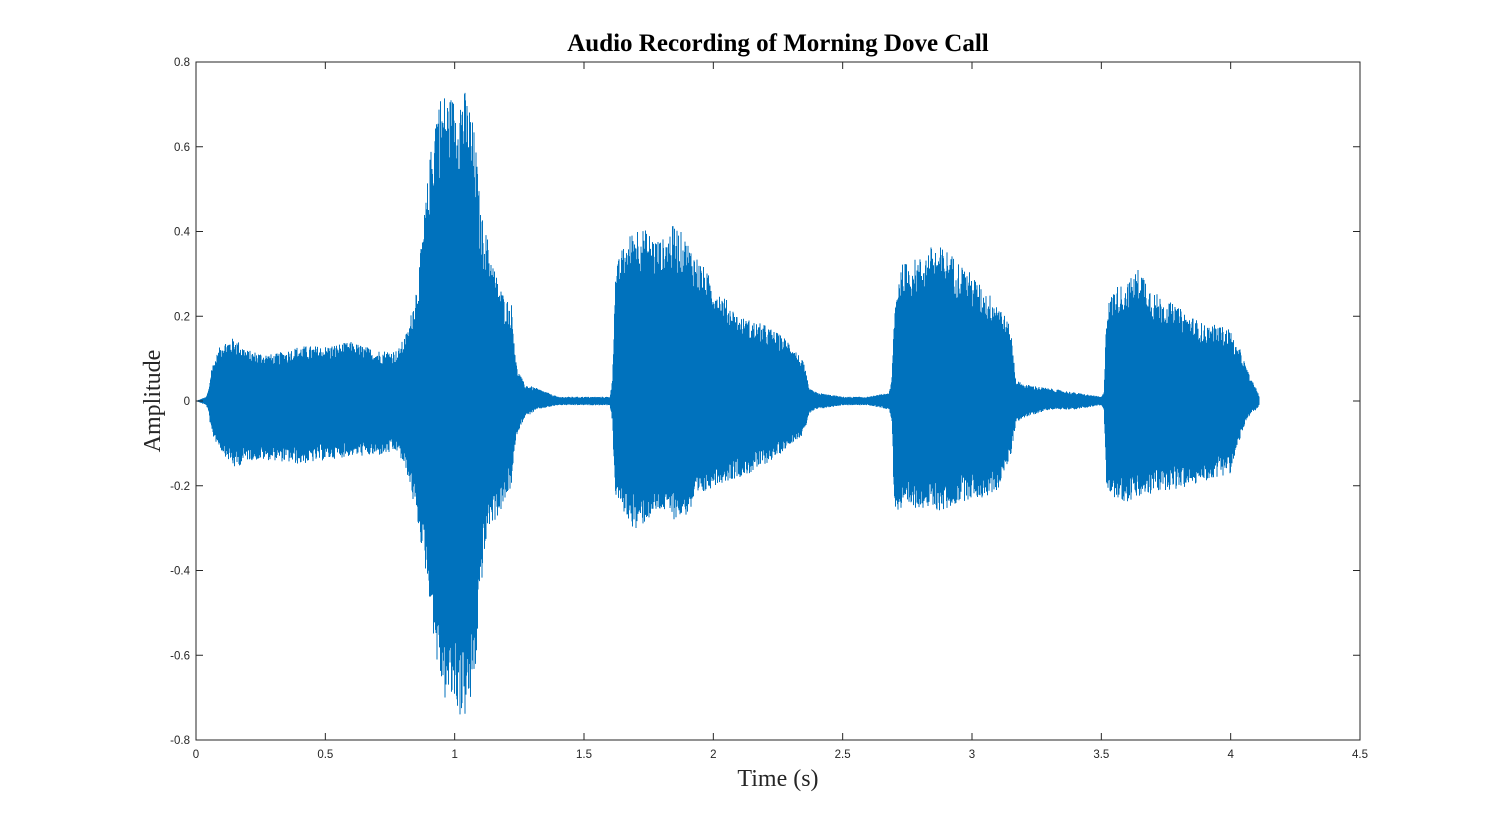  Describe the element at coordinates (182, 317) in the screenshot. I see `y-tick-label: 0.2` at that location.